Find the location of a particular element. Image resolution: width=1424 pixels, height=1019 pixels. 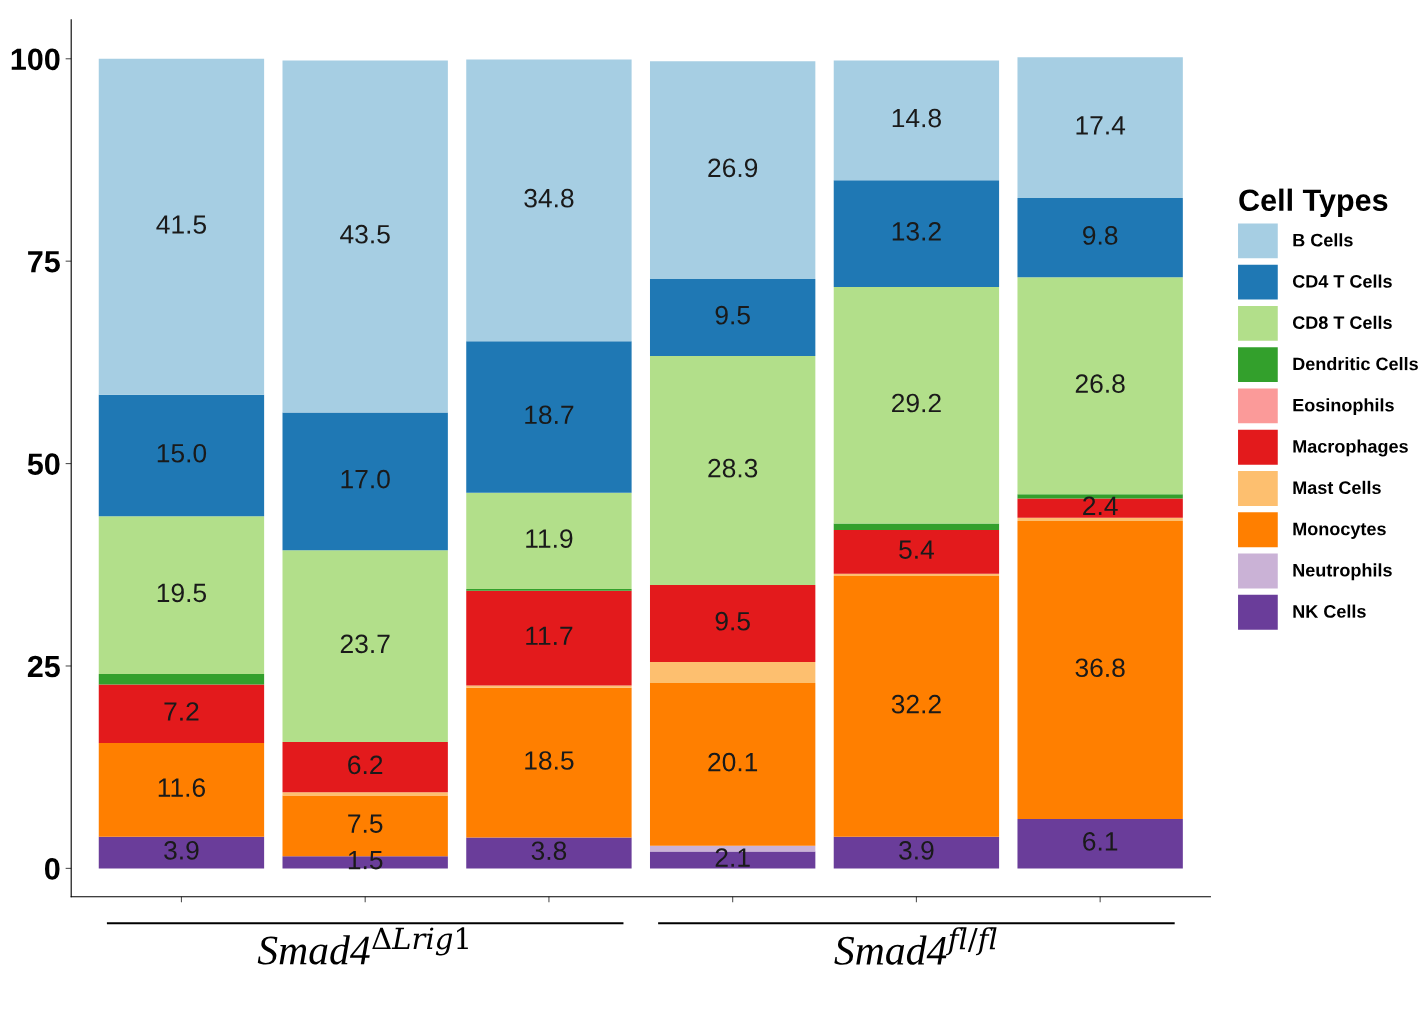

data-label: 26.9 is located at coordinates (733, 168).